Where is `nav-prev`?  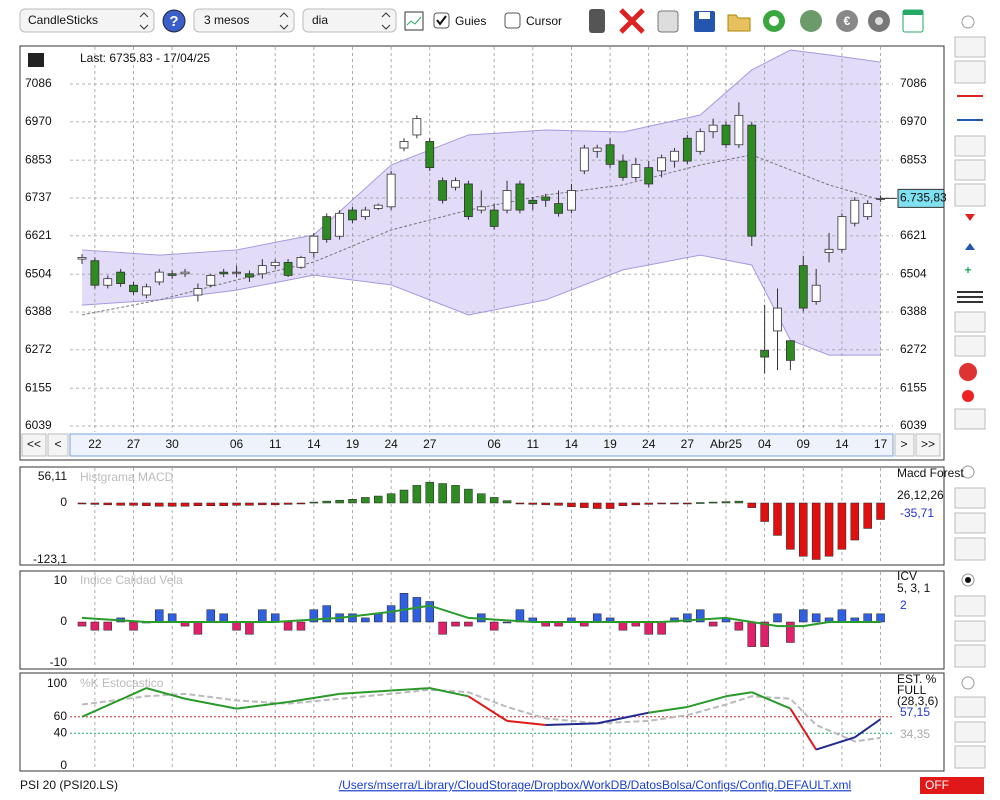 nav-prev is located at coordinates (58, 445).